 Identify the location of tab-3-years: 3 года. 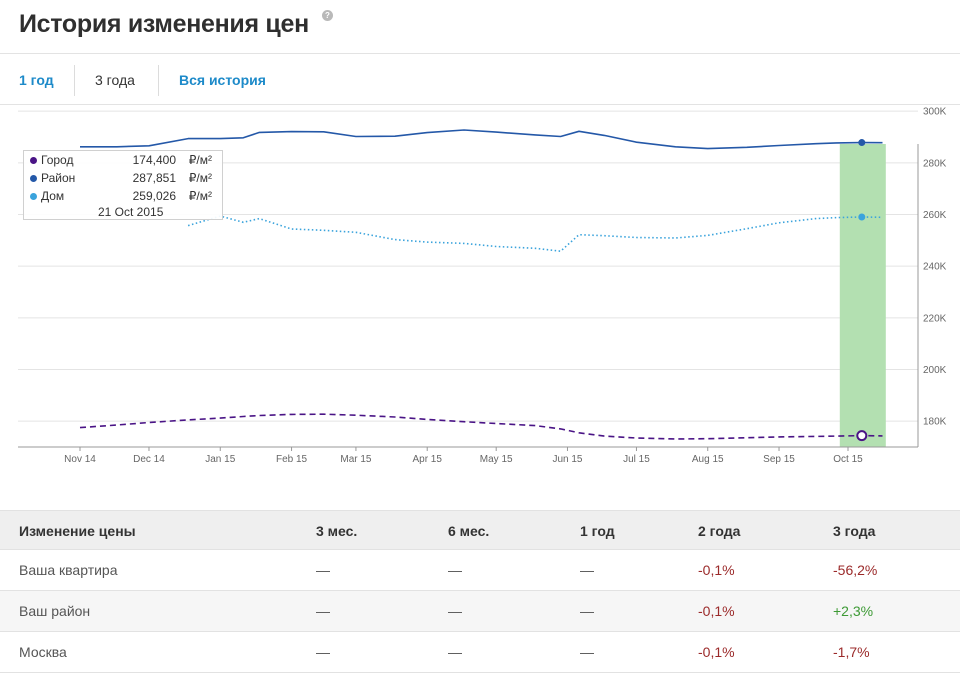
(115, 80).